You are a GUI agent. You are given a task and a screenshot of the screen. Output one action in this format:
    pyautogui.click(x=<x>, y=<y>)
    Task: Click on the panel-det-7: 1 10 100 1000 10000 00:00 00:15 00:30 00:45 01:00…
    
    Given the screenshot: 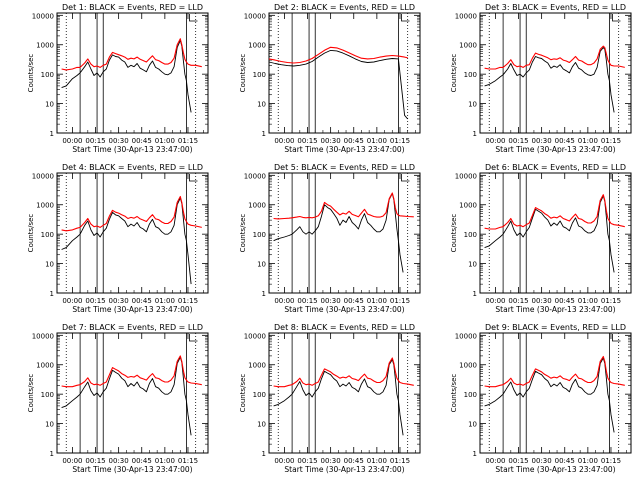 What is the action you would take?
    pyautogui.click(x=118, y=398)
    